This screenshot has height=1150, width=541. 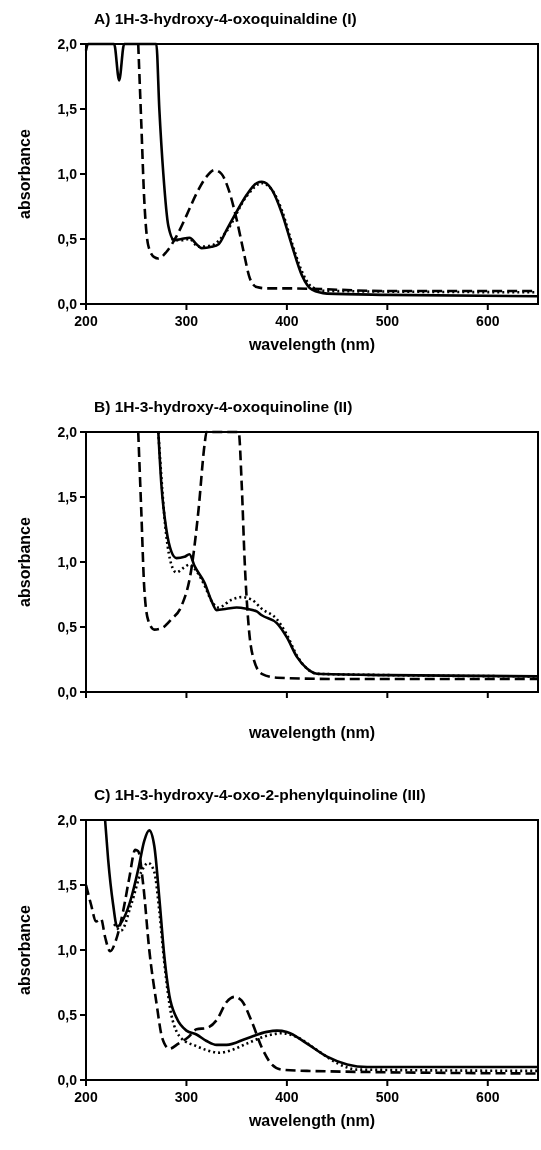 I want to click on chart-title: C) 1H-3-hydroxy-4-oxo-2-phenylquinoline (III), so click(x=260, y=794).